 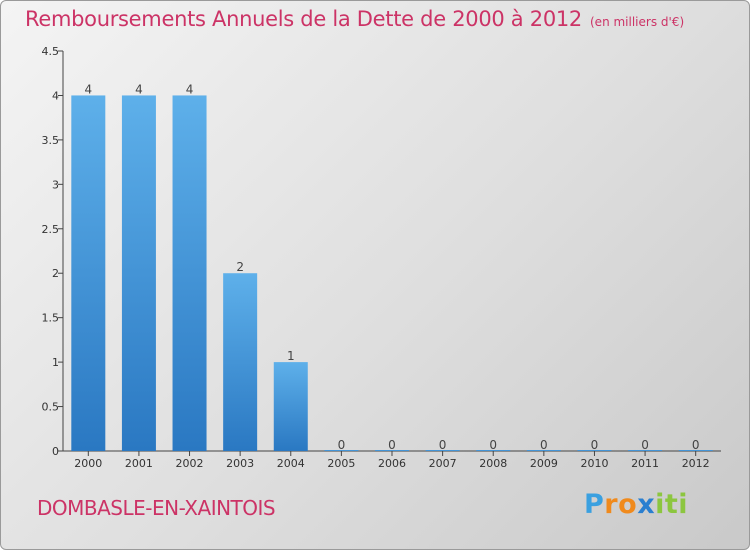 I want to click on y-tick-label: 0, so click(x=55, y=451).